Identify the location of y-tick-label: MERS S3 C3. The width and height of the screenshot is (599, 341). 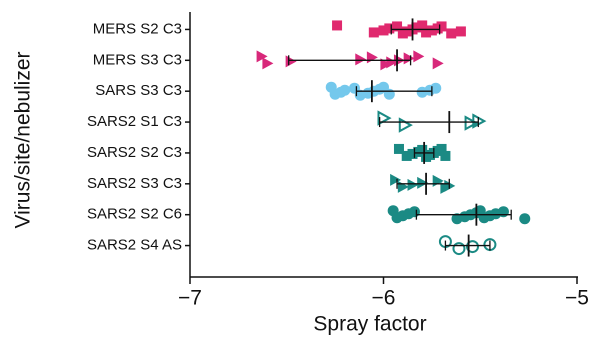
(137, 59).